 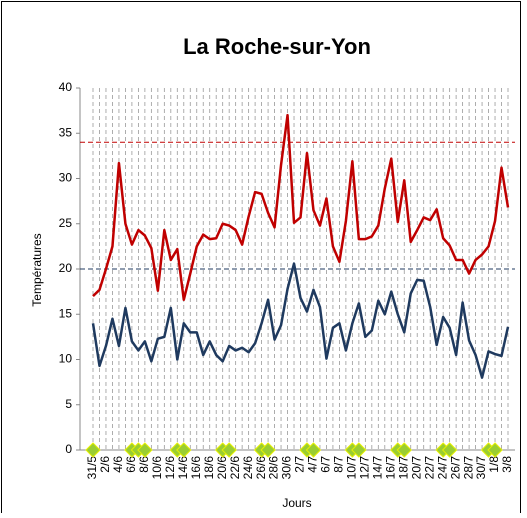 I want to click on x-tick-label: 24/7, so click(x=442, y=468).